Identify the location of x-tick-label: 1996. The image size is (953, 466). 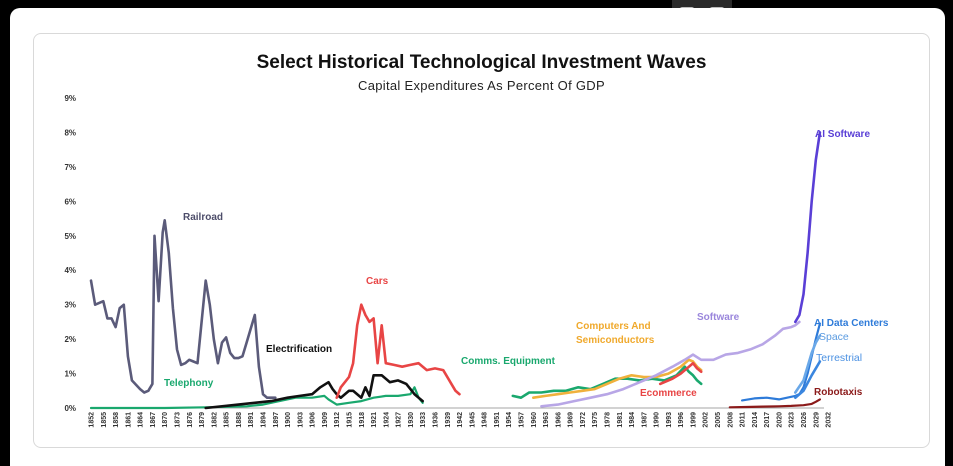
(681, 420).